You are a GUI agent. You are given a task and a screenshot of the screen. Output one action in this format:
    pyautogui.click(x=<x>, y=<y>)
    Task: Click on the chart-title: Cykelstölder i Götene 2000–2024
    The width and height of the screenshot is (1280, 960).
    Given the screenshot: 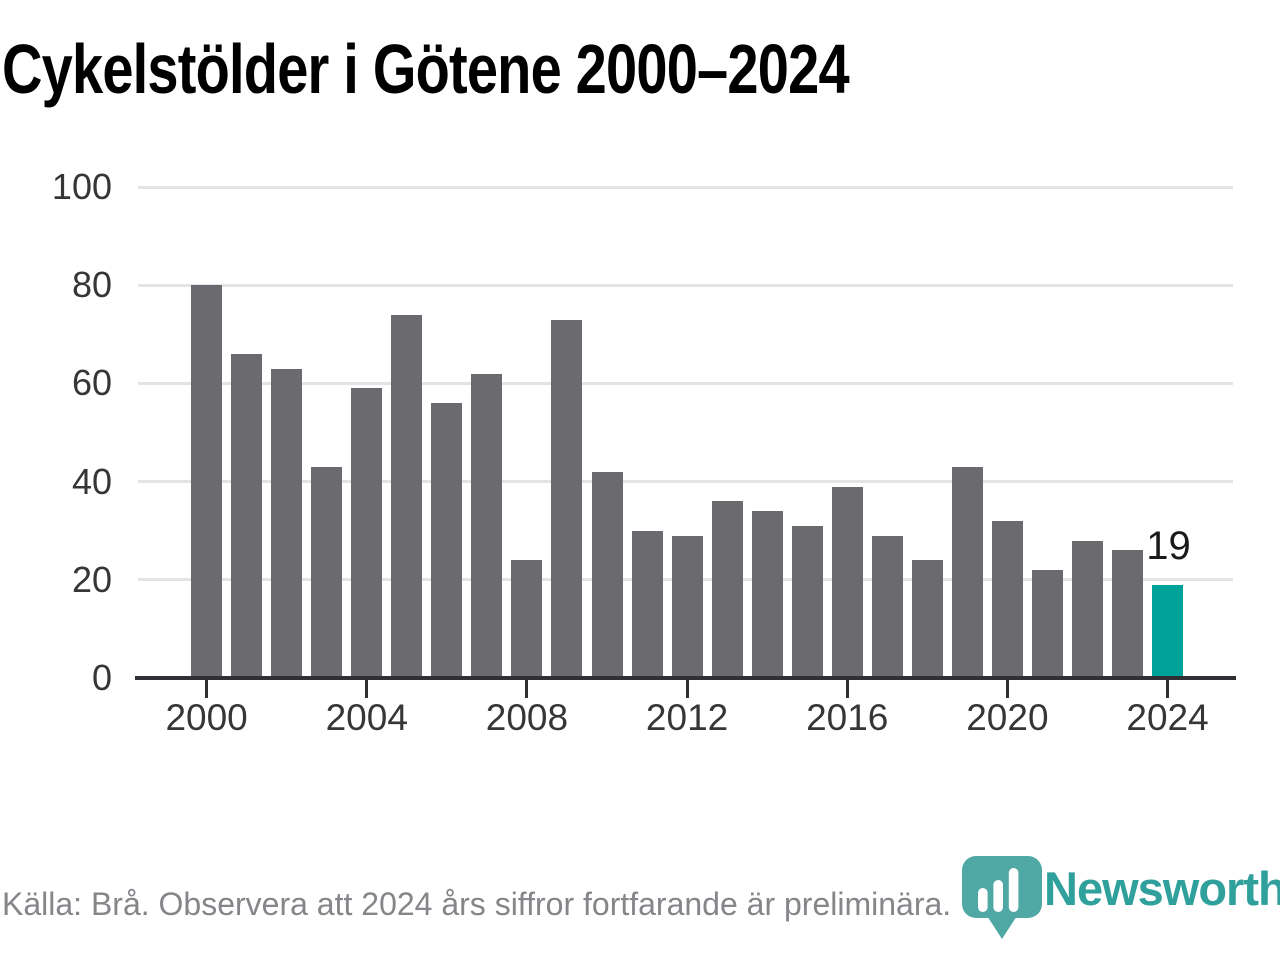 What is the action you would take?
    pyautogui.click(x=426, y=69)
    